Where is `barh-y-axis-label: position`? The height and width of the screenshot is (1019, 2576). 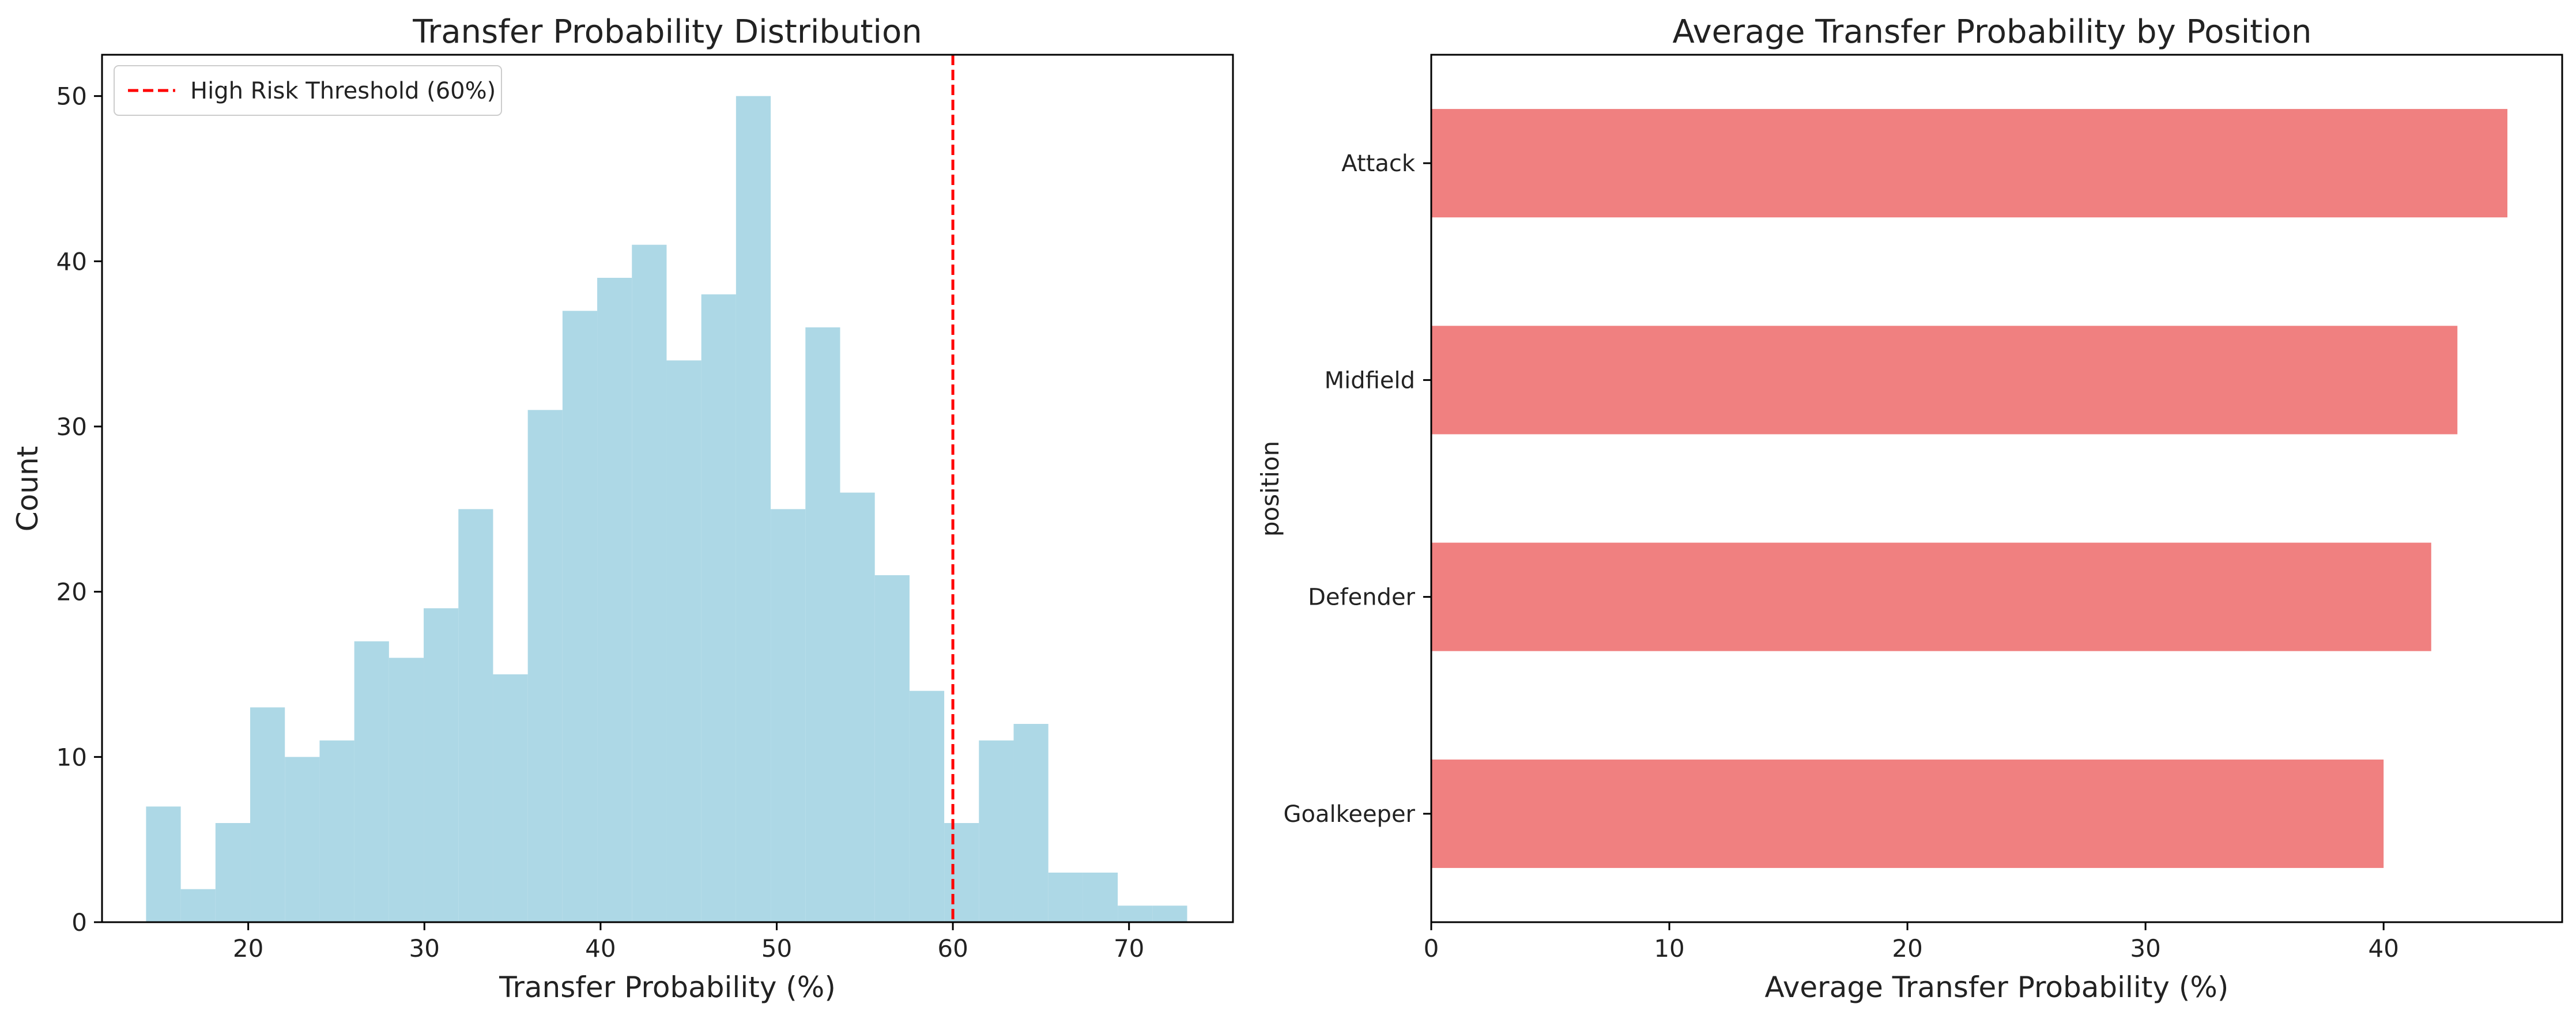 barh-y-axis-label: position is located at coordinates (1270, 489).